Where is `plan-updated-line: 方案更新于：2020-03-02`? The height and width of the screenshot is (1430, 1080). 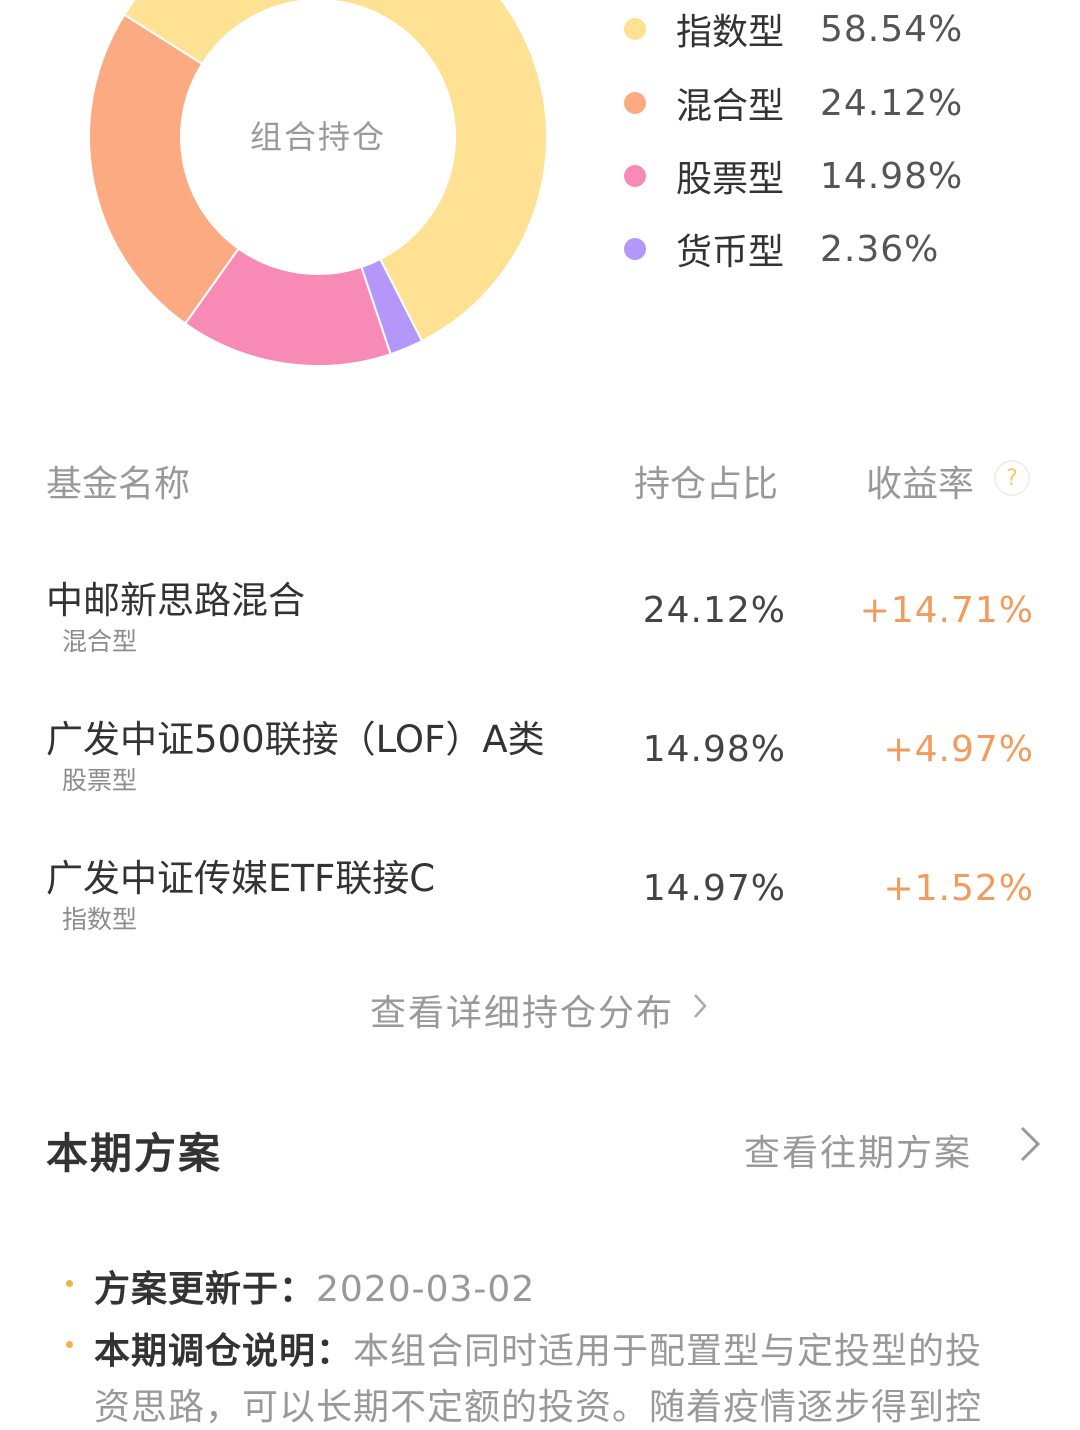 plan-updated-line: 方案更新于：2020-03-02 is located at coordinates (314, 1286).